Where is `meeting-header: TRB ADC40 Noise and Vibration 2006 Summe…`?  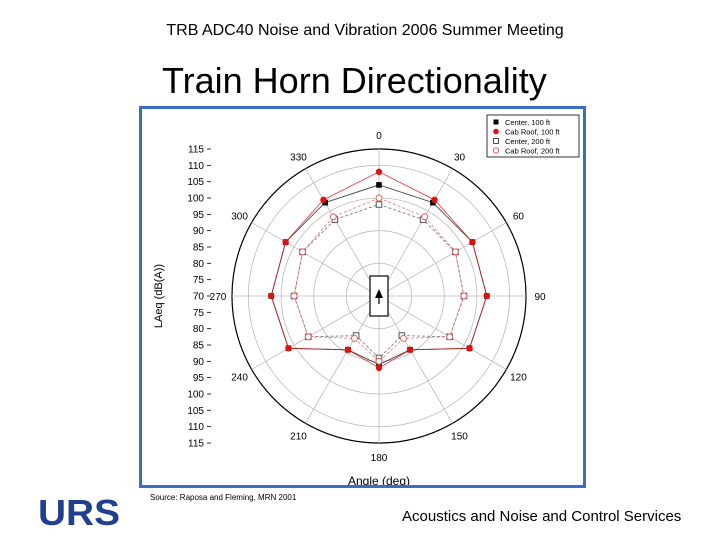 meeting-header: TRB ADC40 Noise and Vibration 2006 Summe… is located at coordinates (365, 30).